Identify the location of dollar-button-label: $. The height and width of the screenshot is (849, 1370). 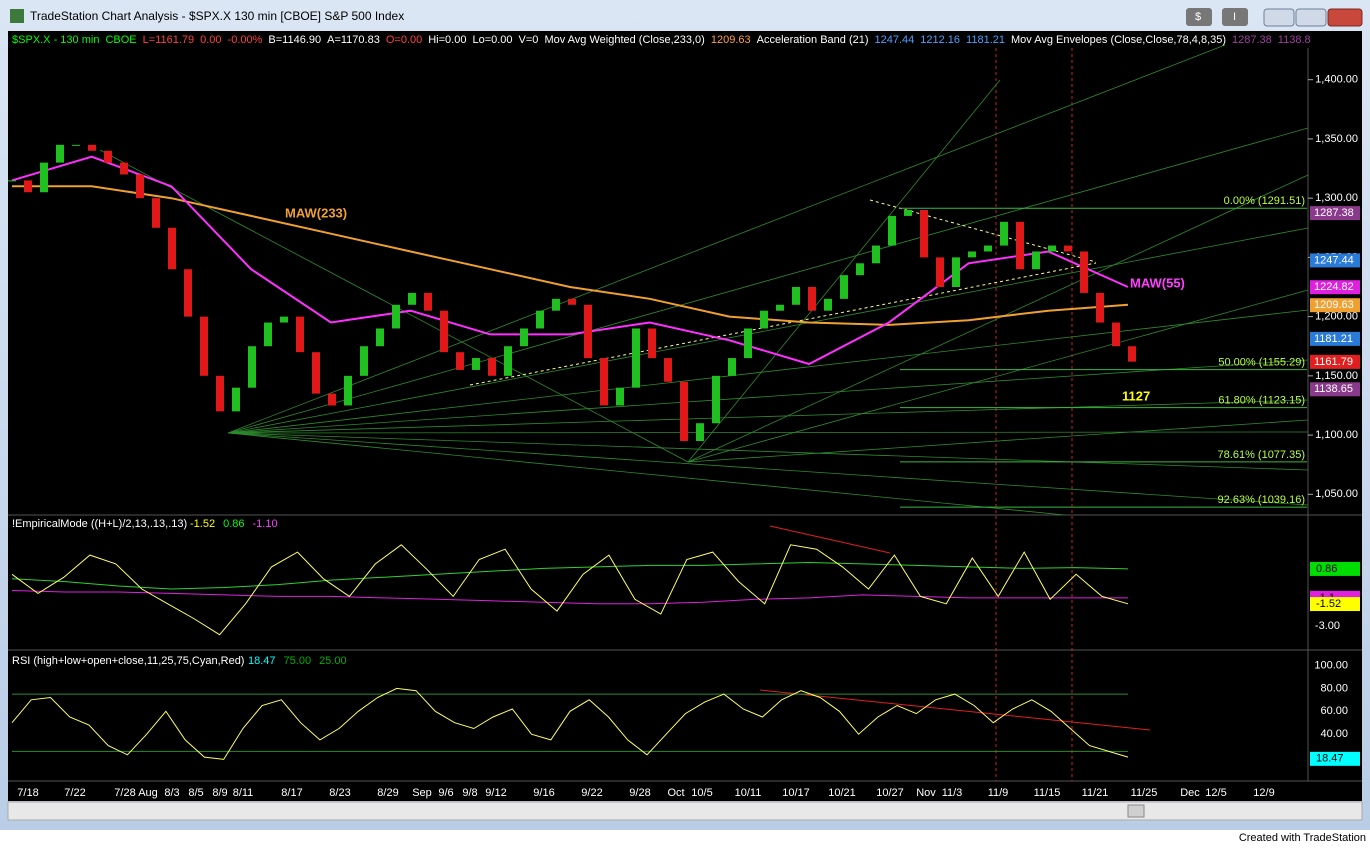
(1198, 17).